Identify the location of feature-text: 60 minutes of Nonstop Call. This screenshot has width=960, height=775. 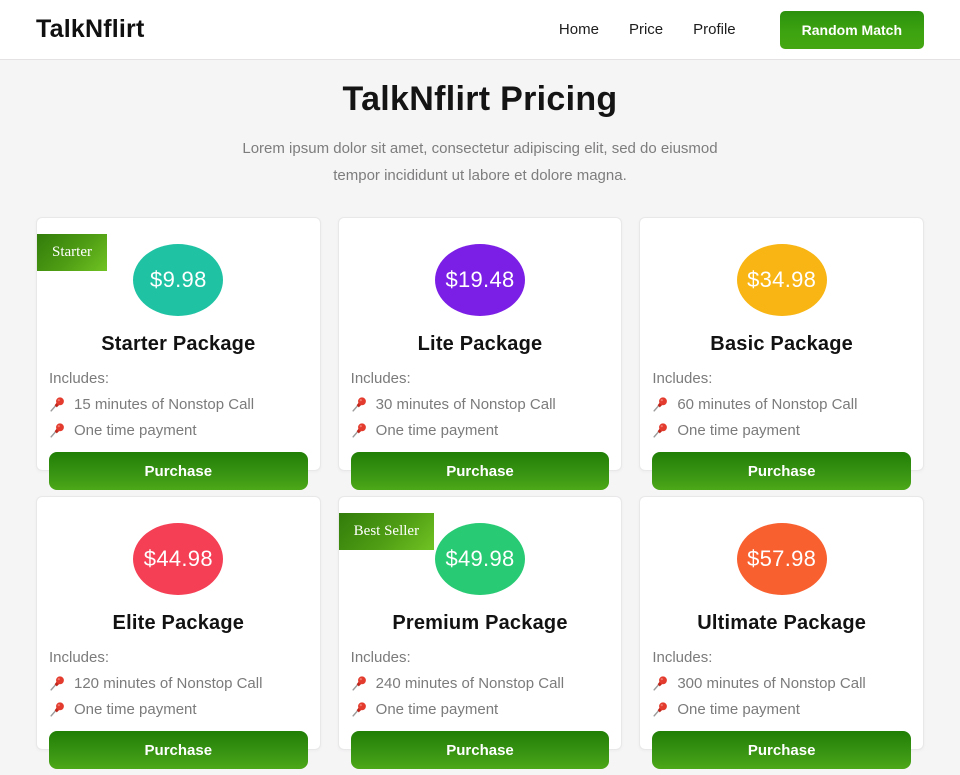
(767, 404).